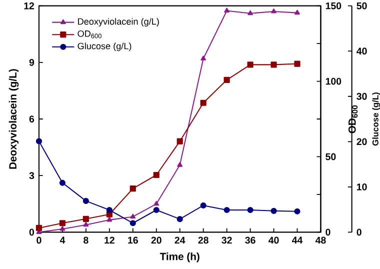 This screenshot has height=269, width=380. Describe the element at coordinates (227, 240) in the screenshot. I see `x-tick-label: 32` at that location.